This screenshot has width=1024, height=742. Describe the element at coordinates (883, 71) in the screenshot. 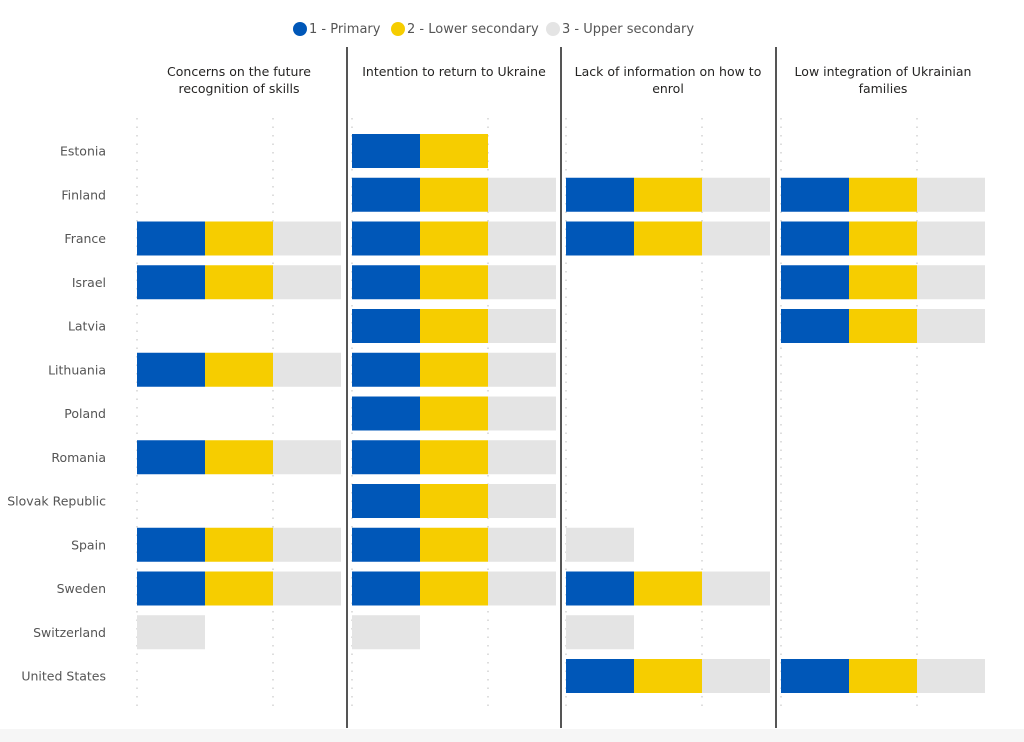

I see `panel-title: Low integration of Ukrainian` at that location.